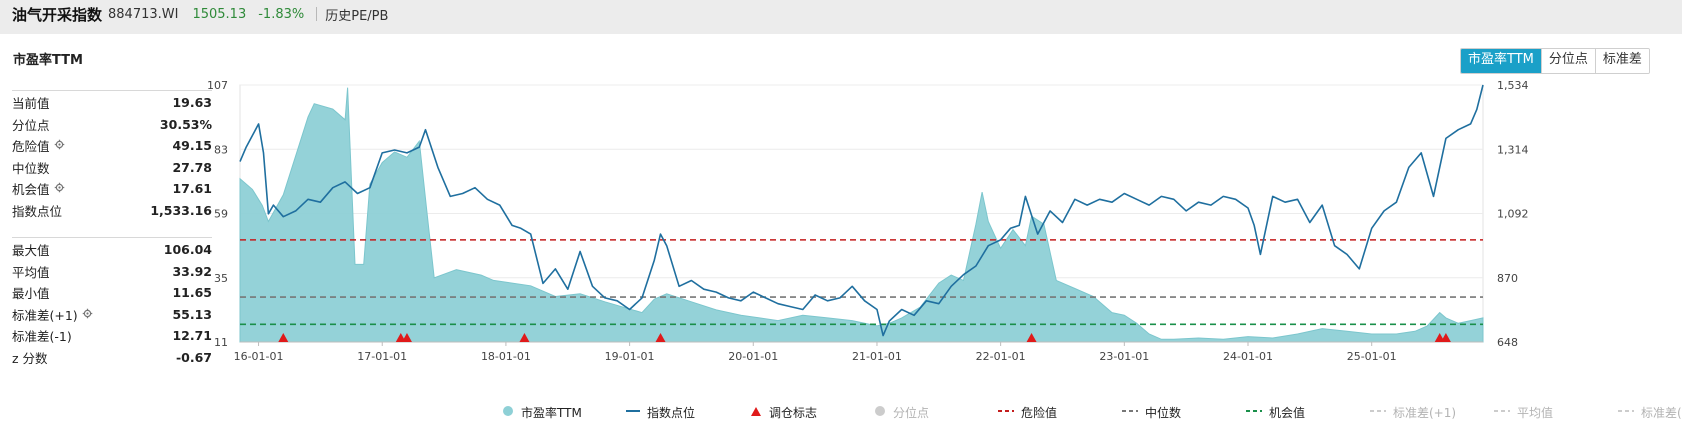  What do you see at coordinates (31, 294) in the screenshot?
I see `stat-label-text: 最小值` at bounding box center [31, 294].